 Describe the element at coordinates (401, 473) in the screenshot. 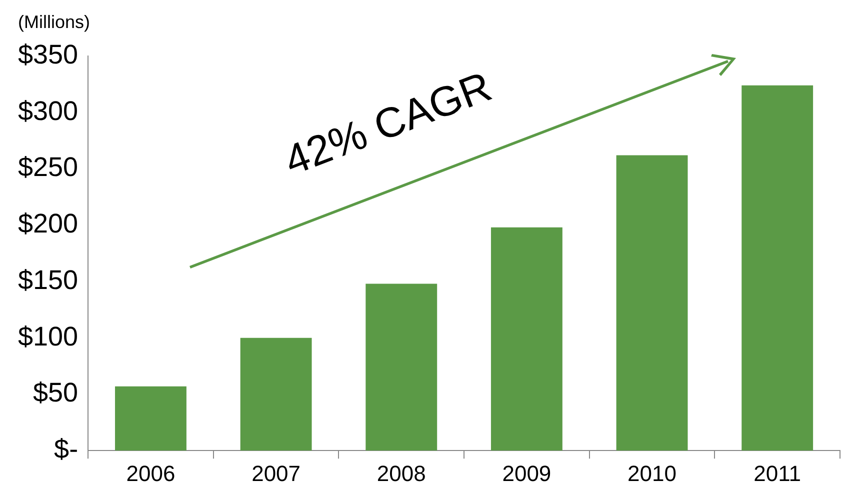

I see `x-tick-label: 2008` at that location.